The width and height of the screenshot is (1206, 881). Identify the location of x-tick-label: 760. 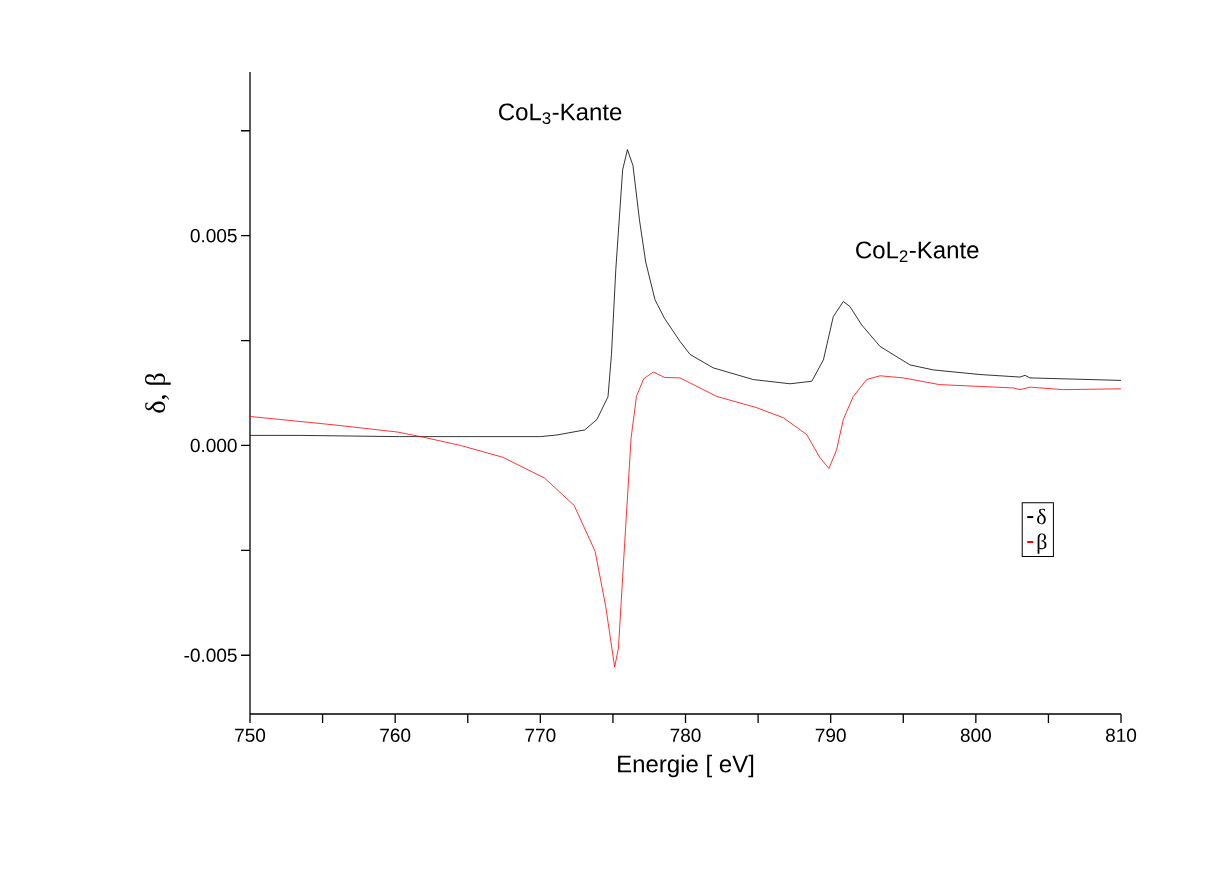
(395, 735).